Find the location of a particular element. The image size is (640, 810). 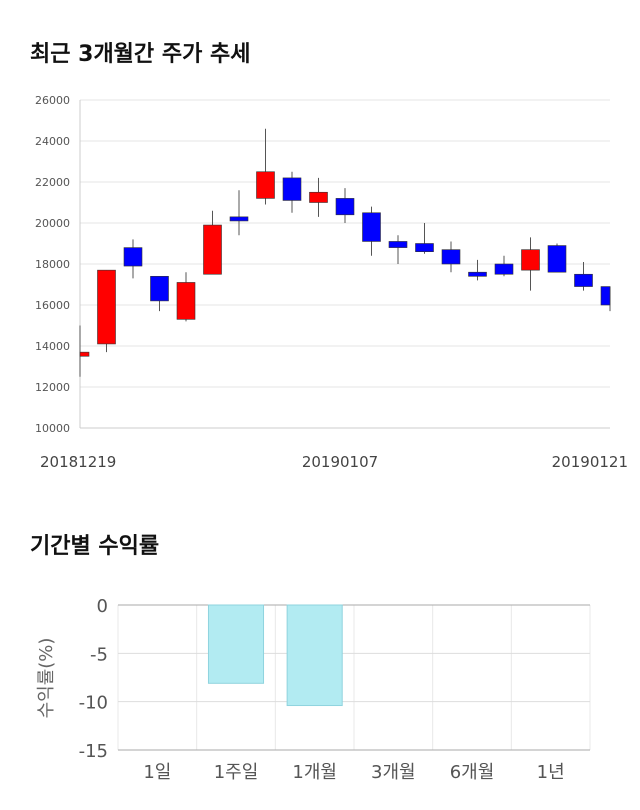

returns-x-tick-label: 3개월 is located at coordinates (393, 772).